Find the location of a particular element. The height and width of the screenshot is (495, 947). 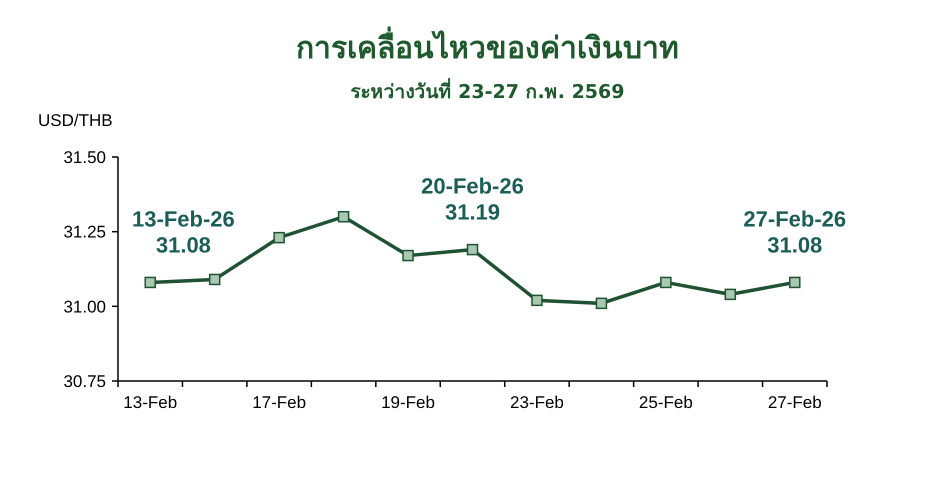

annotation: 27-Feb-26 31.08 is located at coordinates (794, 232).